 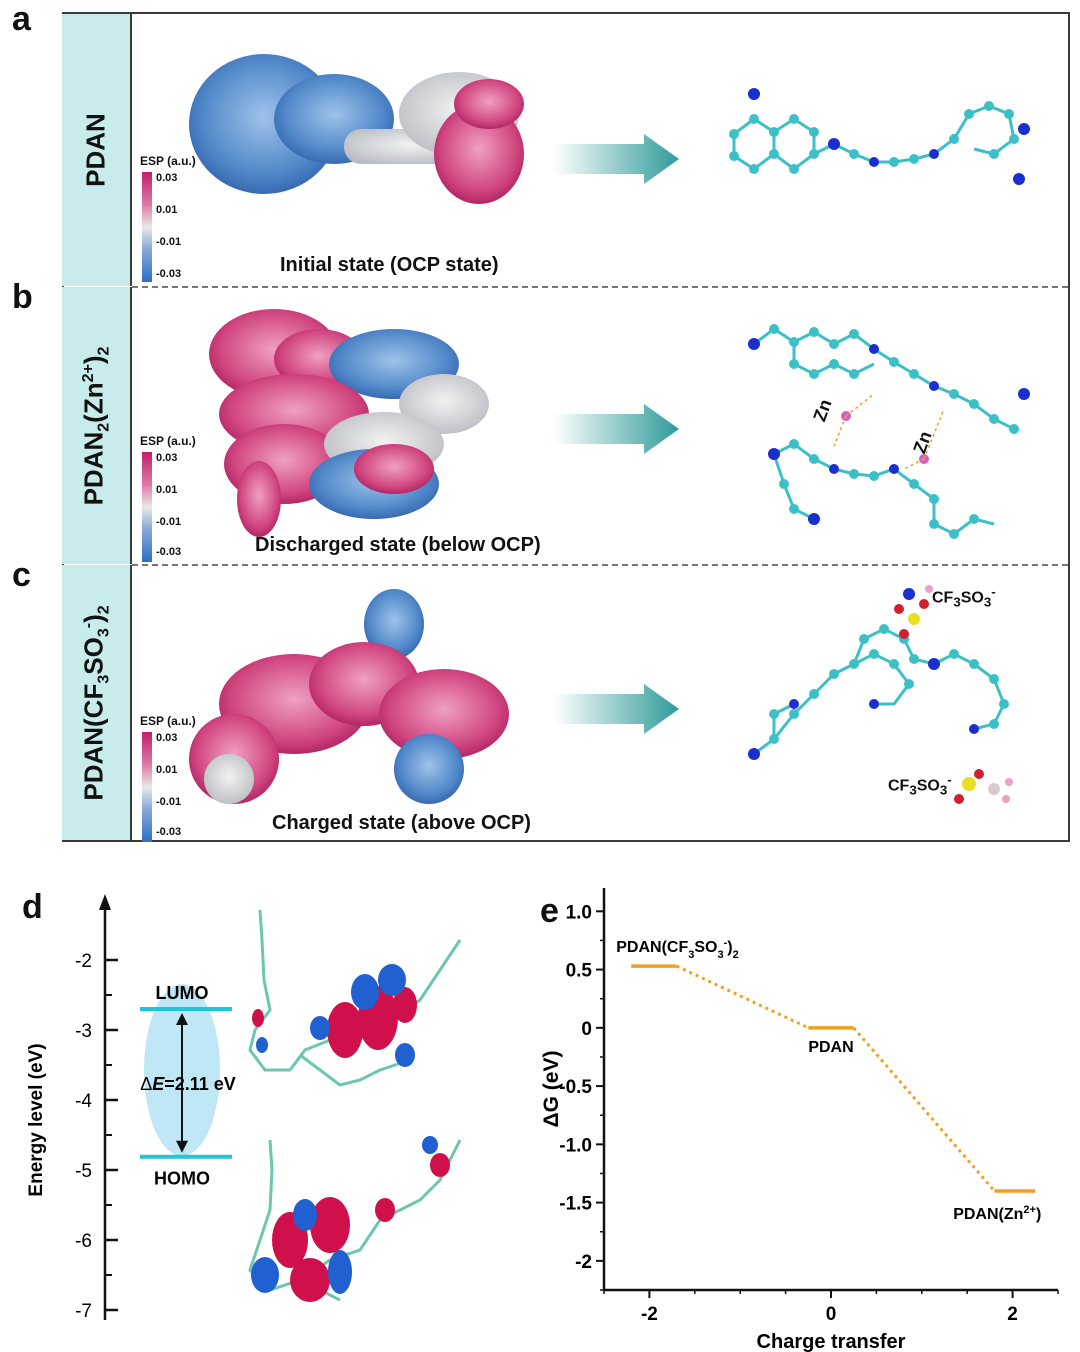 What do you see at coordinates (83, 1171) in the screenshot?
I see `energy-tick-label: -5` at bounding box center [83, 1171].